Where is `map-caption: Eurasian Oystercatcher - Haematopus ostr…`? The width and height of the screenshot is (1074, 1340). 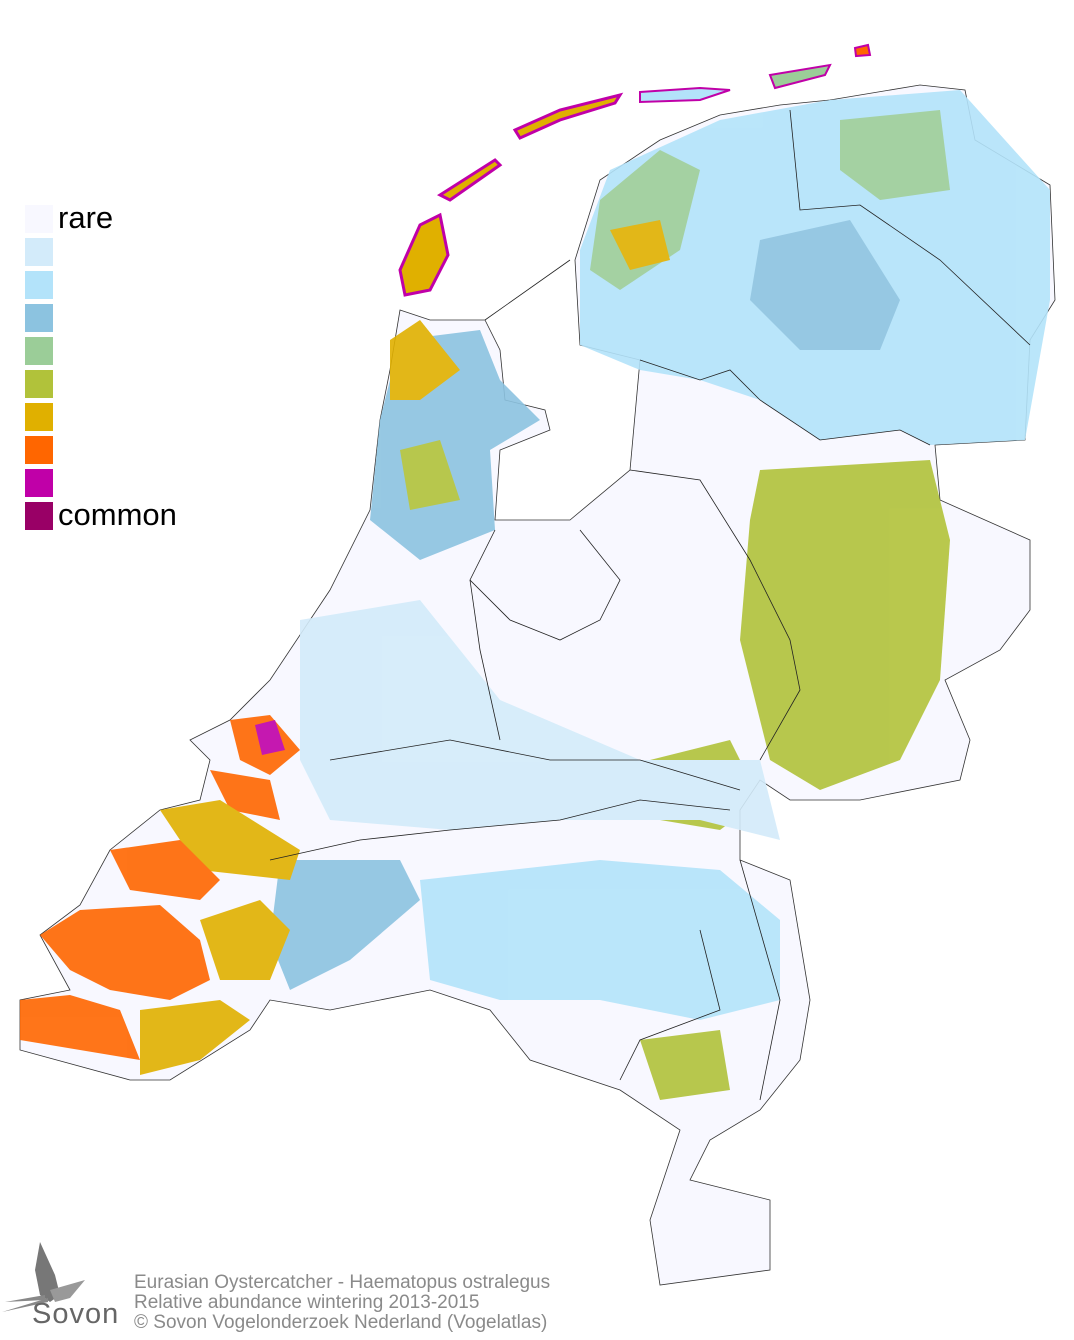 map-caption: Eurasian Oystercatcher - Haematopus ostr… is located at coordinates (342, 1303).